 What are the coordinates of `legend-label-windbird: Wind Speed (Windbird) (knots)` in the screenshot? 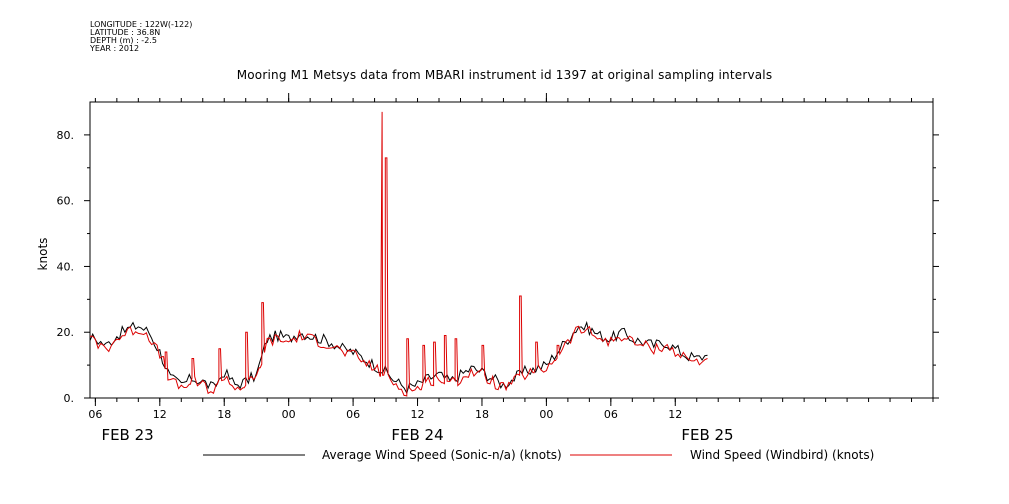 It's located at (782, 455).